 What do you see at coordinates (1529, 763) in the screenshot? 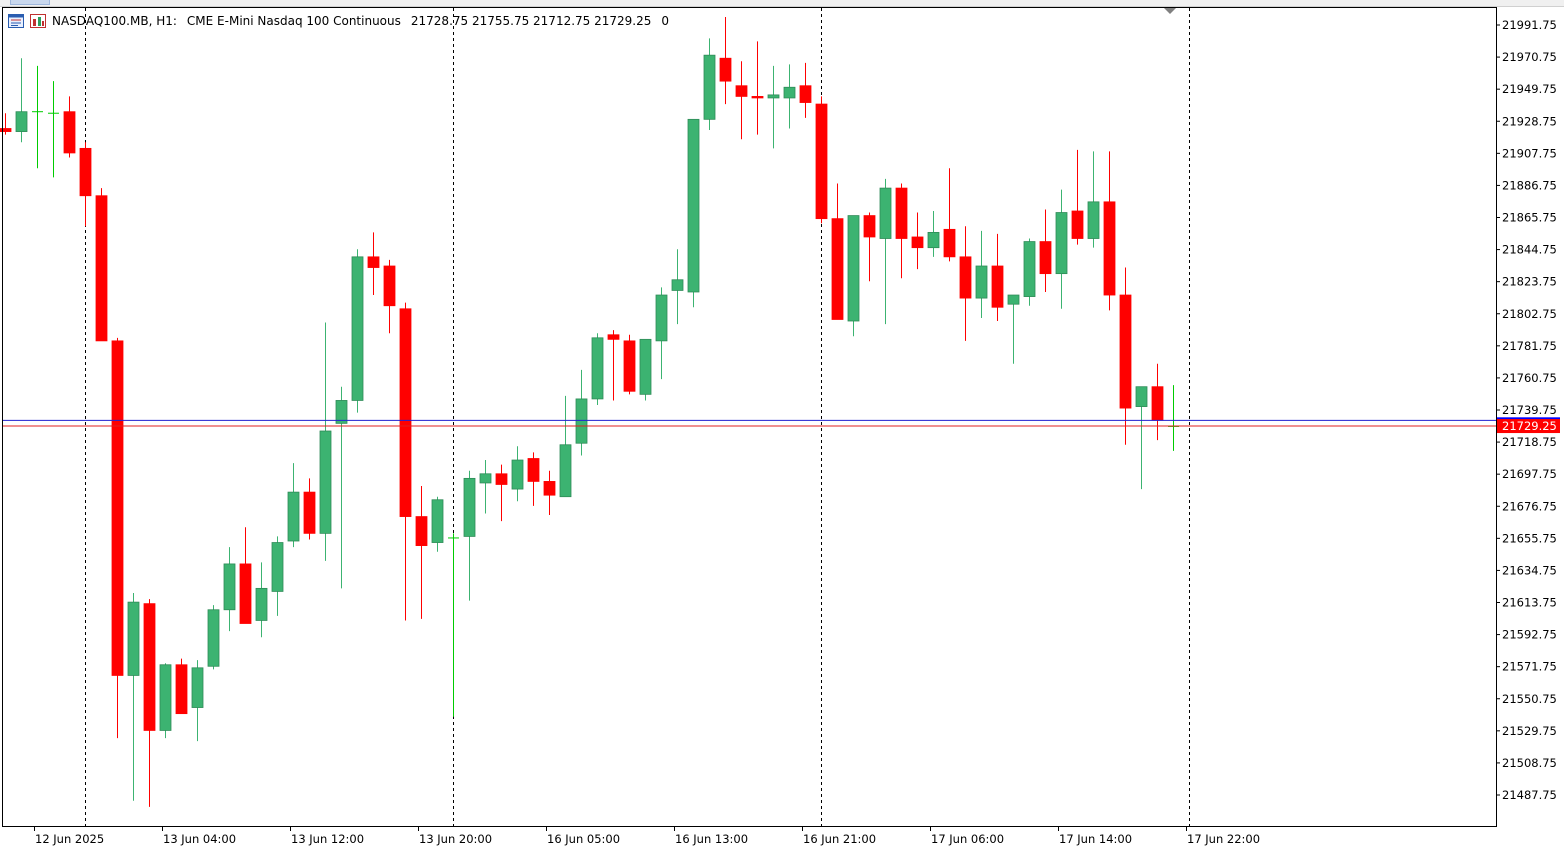
I see `y-tick-label: 21508.75` at bounding box center [1529, 763].